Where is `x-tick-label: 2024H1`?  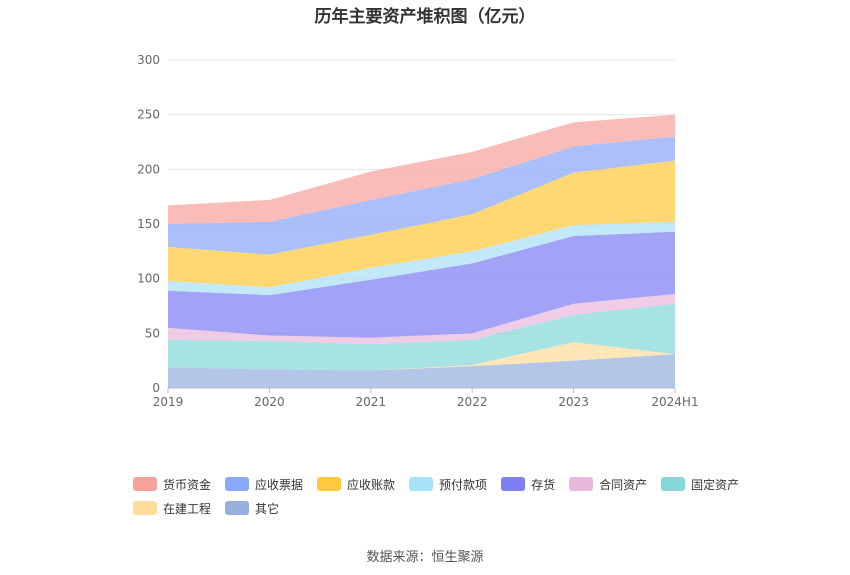 x-tick-label: 2024H1 is located at coordinates (674, 402).